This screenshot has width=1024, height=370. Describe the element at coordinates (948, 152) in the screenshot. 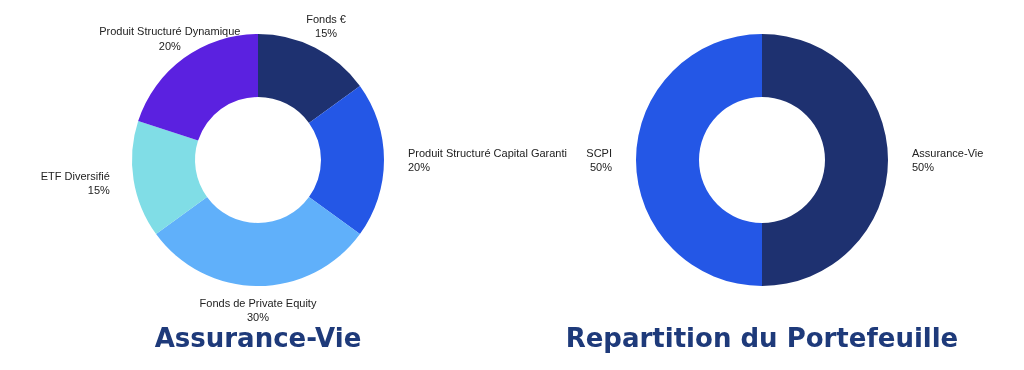

I see `slice-label: Assurance-Vie` at that location.